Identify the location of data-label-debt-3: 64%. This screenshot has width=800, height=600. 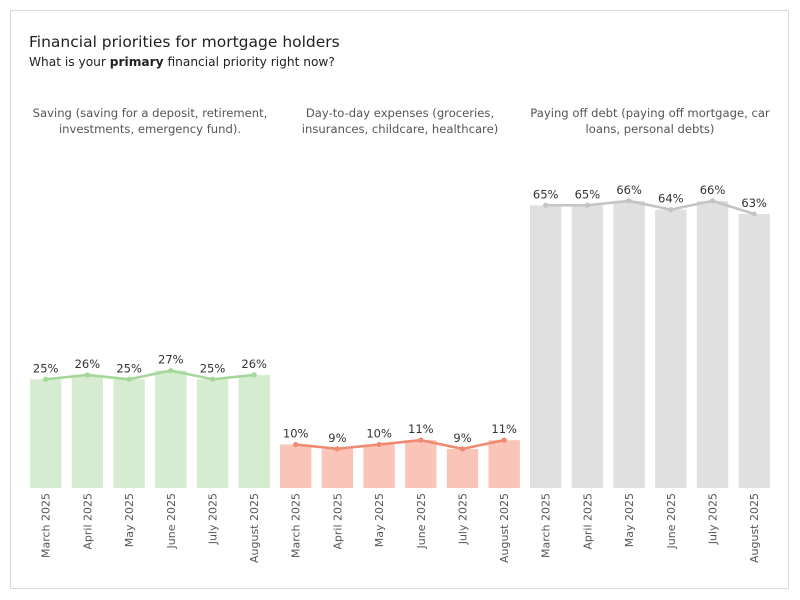
(671, 199).